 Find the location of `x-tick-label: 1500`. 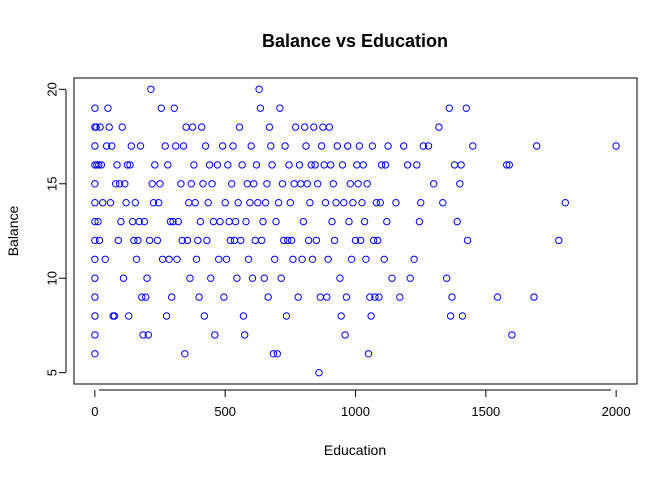

x-tick-label: 1500 is located at coordinates (485, 411).